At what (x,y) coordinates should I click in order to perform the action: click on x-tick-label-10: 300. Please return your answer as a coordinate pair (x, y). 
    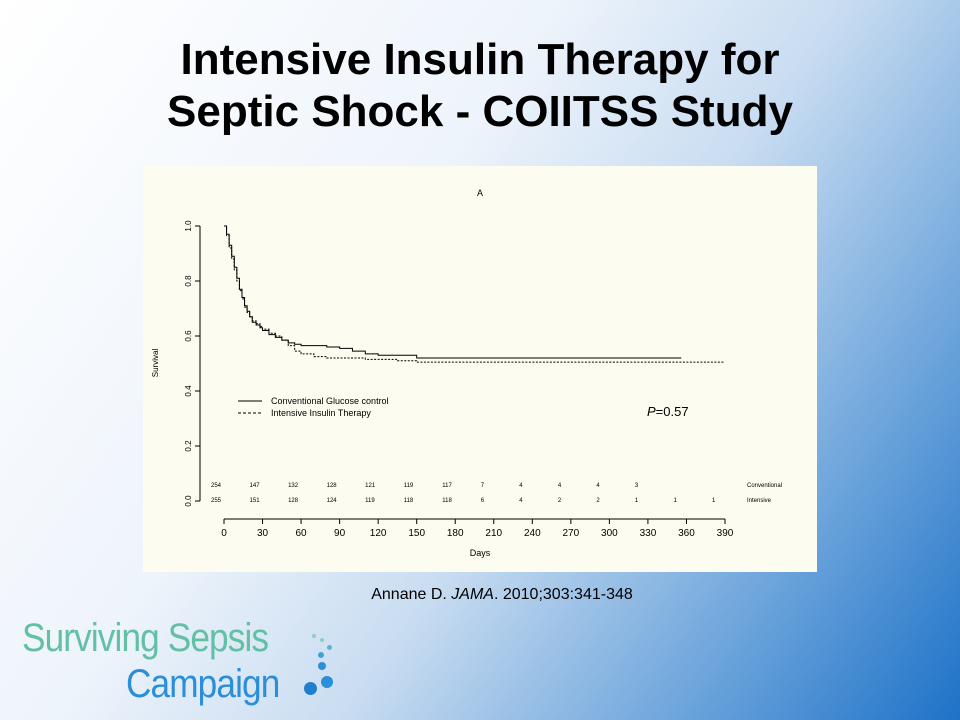
    Looking at the image, I should click on (609, 533).